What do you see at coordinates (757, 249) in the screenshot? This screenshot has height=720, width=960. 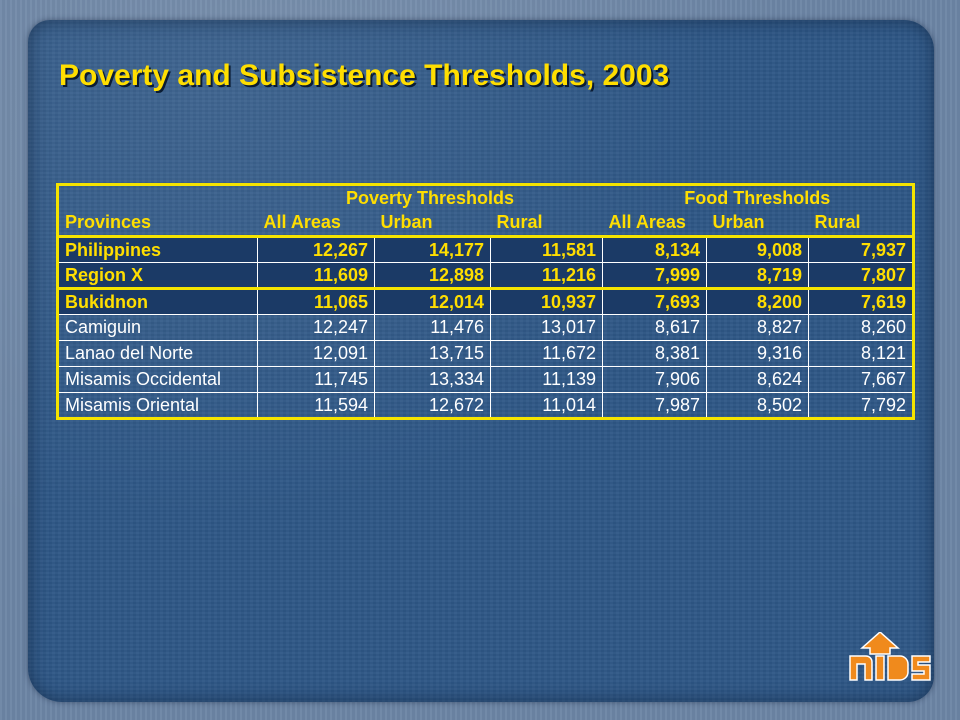 I see `cell-food-urban: 9,008` at bounding box center [757, 249].